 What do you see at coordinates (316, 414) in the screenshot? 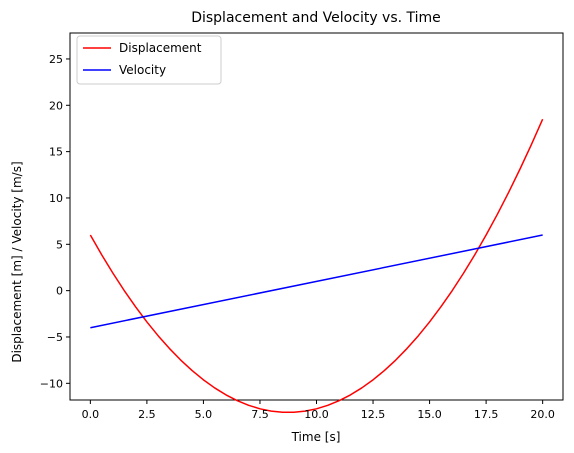
I see `x-tick-label: 10.0` at bounding box center [316, 414].